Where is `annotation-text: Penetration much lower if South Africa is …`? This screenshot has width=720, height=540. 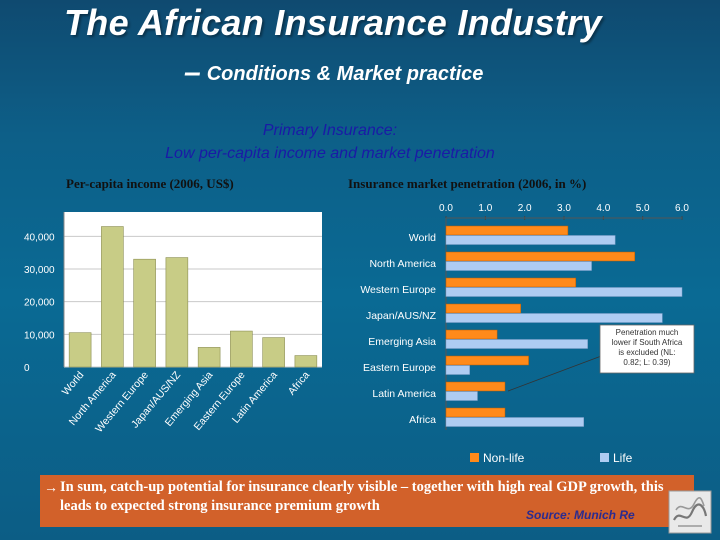 annotation-text: Penetration much lower if South Africa is … is located at coordinates (647, 347).